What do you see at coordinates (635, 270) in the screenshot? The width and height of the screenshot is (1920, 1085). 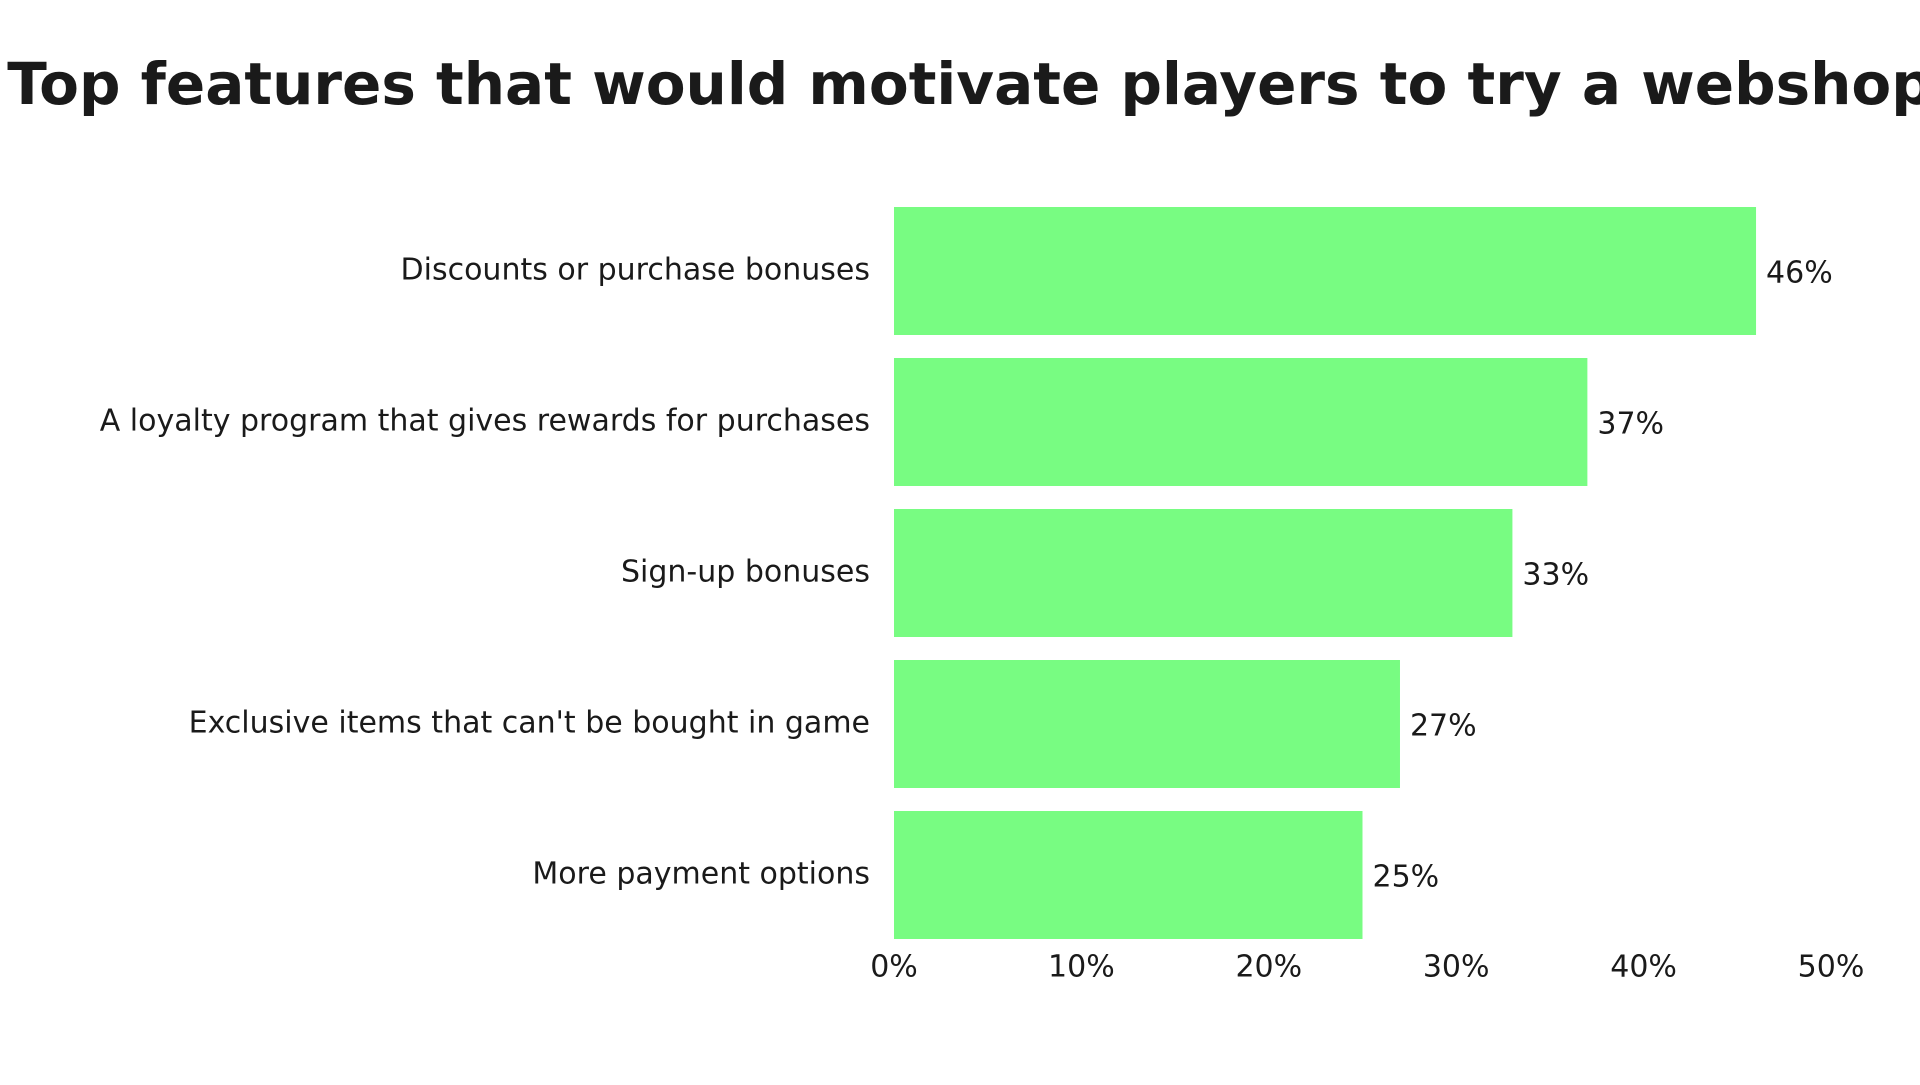 I see `category-label: Discounts or purchase bonuses` at bounding box center [635, 270].